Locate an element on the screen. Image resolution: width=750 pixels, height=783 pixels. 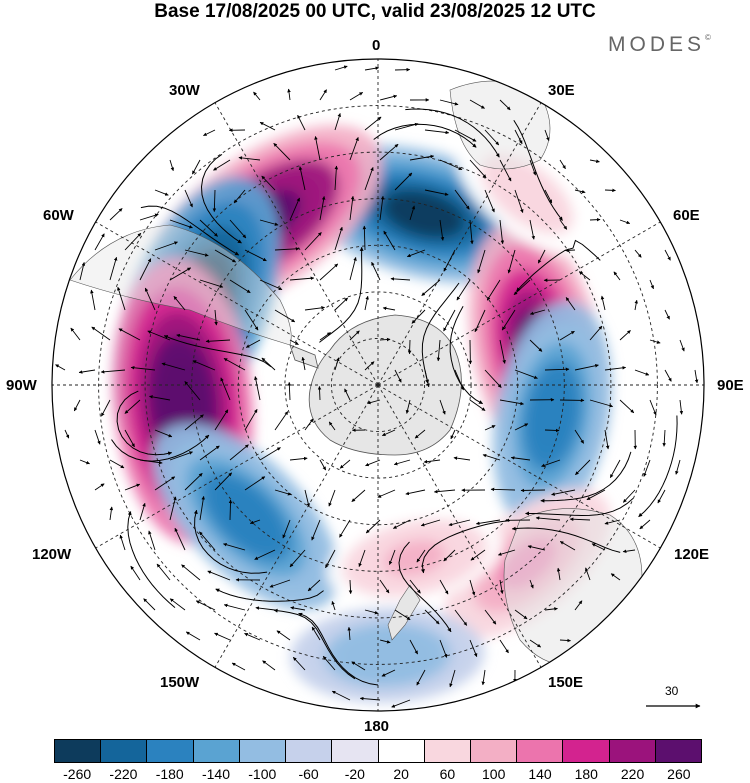
modes-logo: MODES© is located at coordinates (659, 45).